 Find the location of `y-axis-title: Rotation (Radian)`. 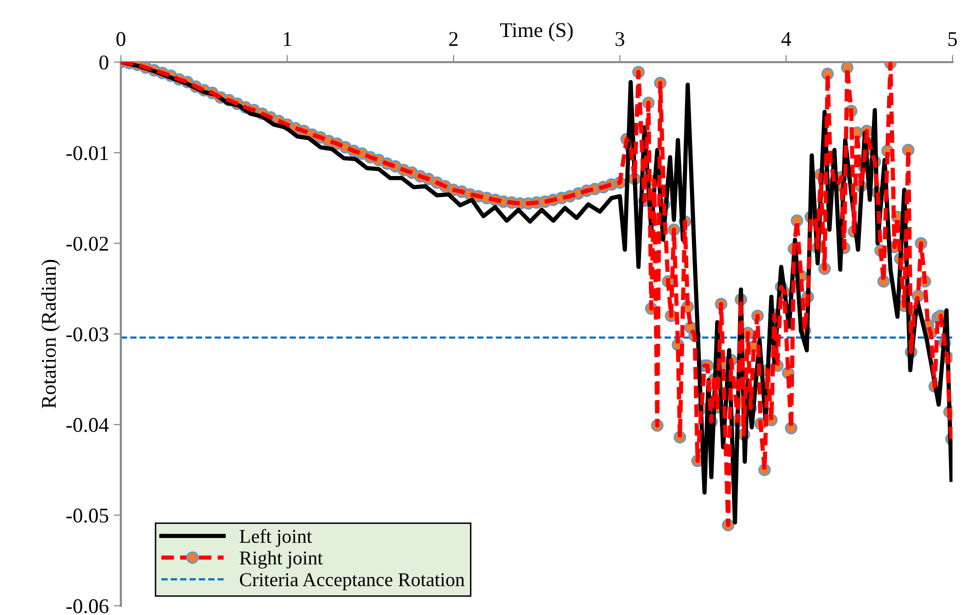

y-axis-title: Rotation (Radian) is located at coordinates (50, 334).